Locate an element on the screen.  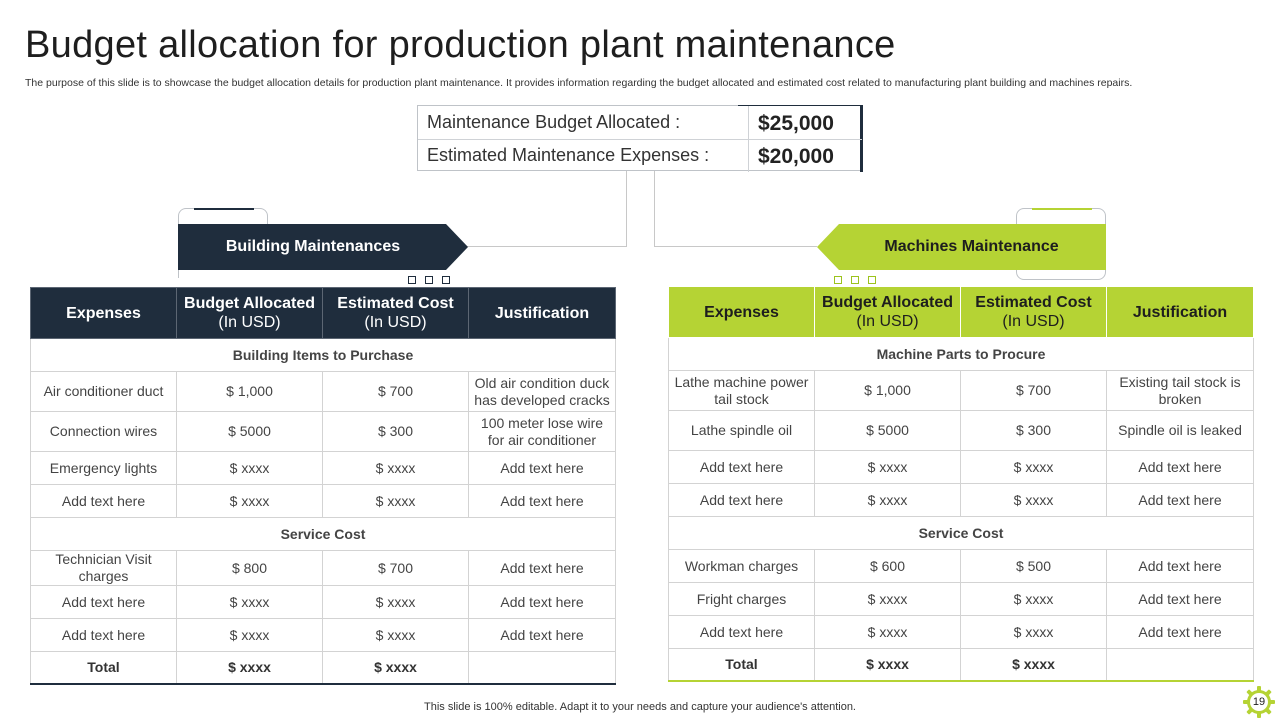
cell-budget: $ 1,000 is located at coordinates (249, 391).